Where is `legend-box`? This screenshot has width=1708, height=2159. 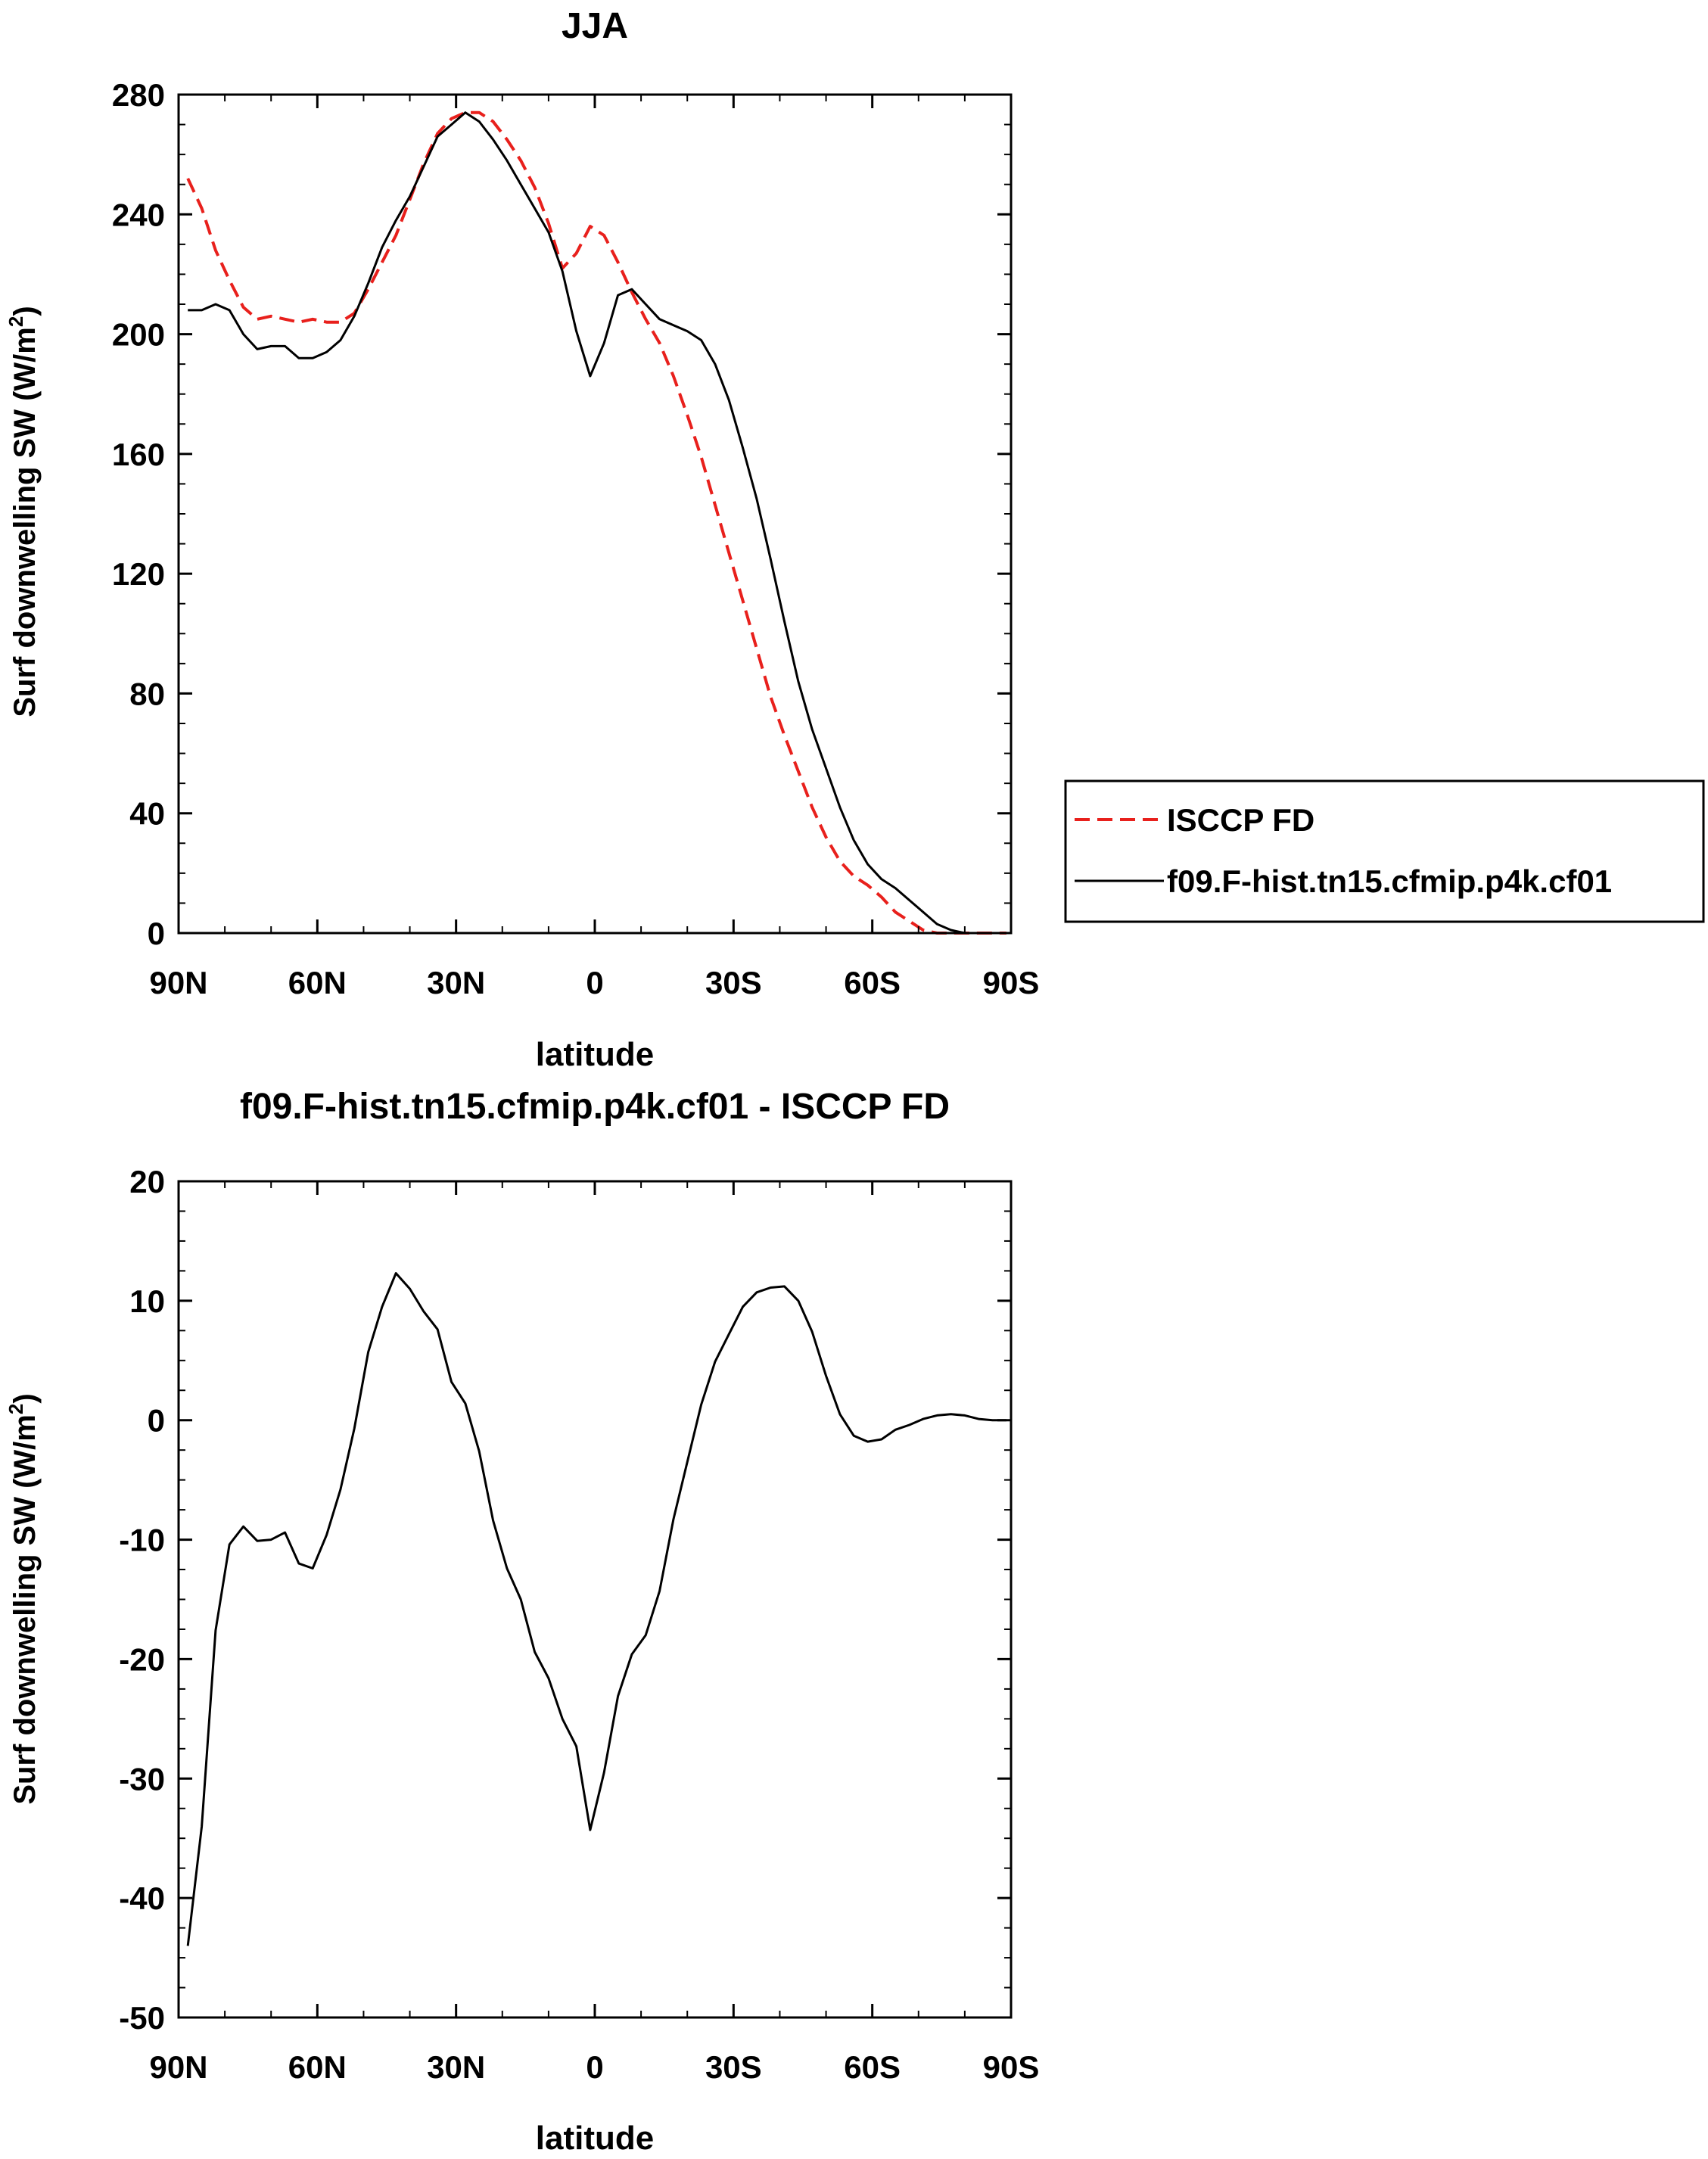
legend-box is located at coordinates (1384, 851).